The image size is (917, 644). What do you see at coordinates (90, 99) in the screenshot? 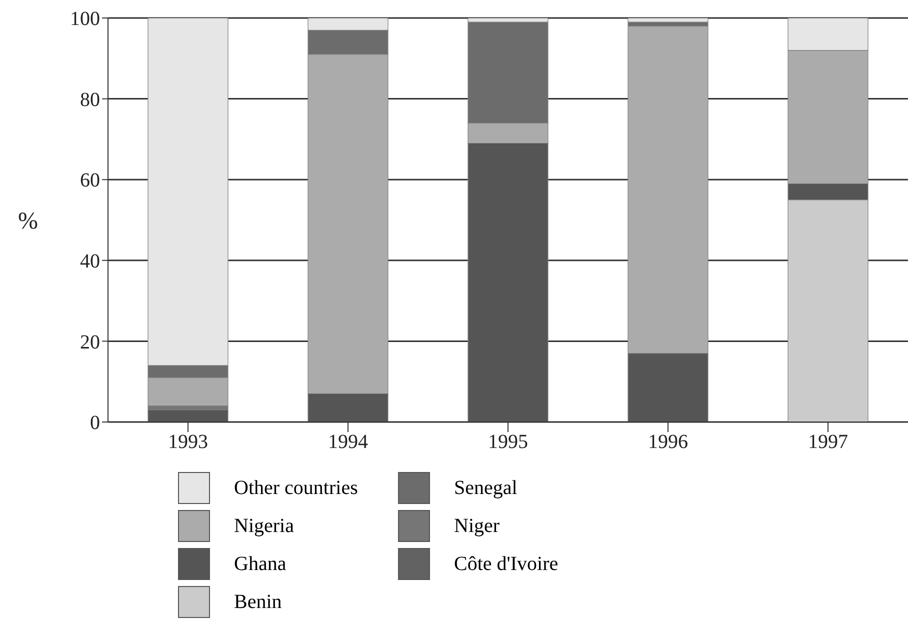
I see `y-tick-label: 80` at bounding box center [90, 99].